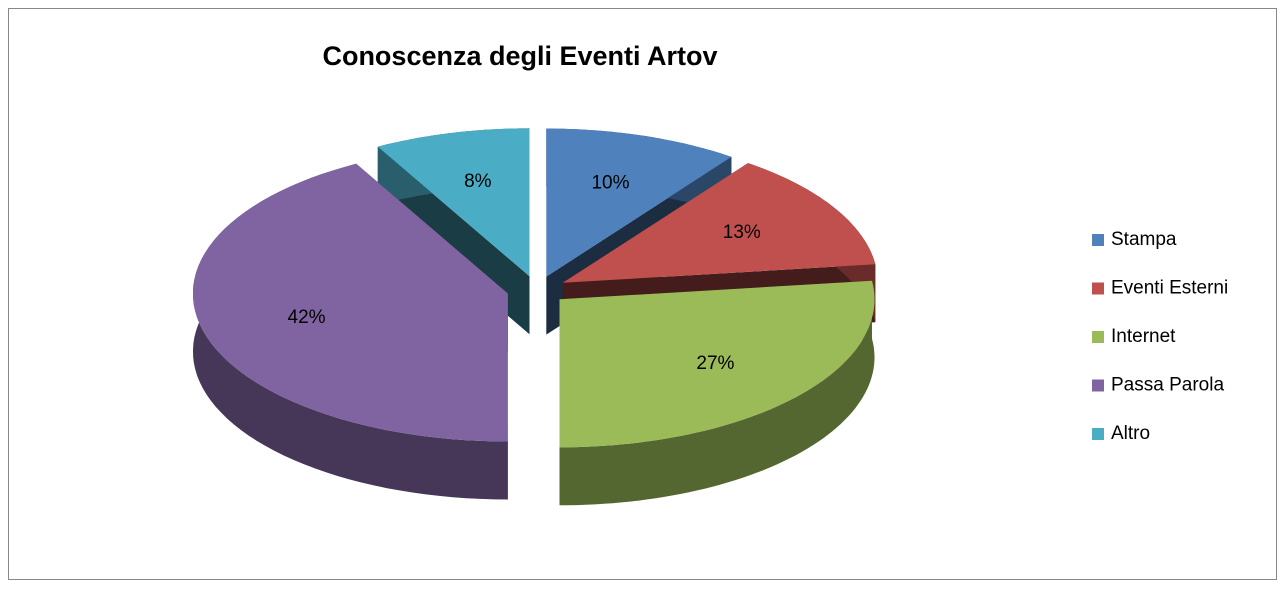 This screenshot has width=1285, height=592. What do you see at coordinates (478, 181) in the screenshot?
I see `data-label: 8%` at bounding box center [478, 181].